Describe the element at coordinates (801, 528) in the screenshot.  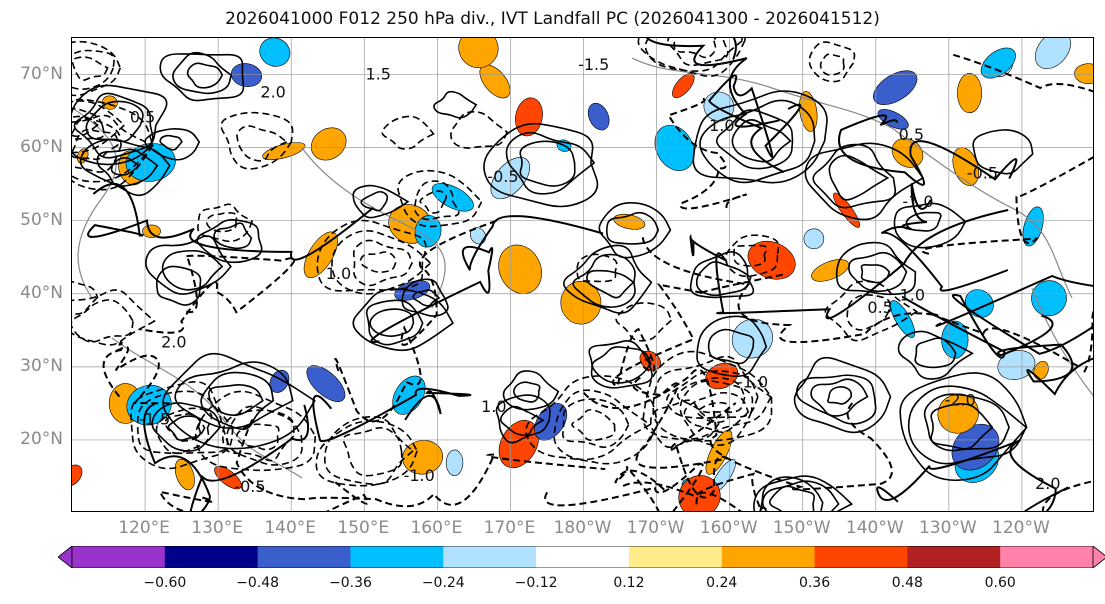
I see `lon-tick-label: 150°W` at that location.